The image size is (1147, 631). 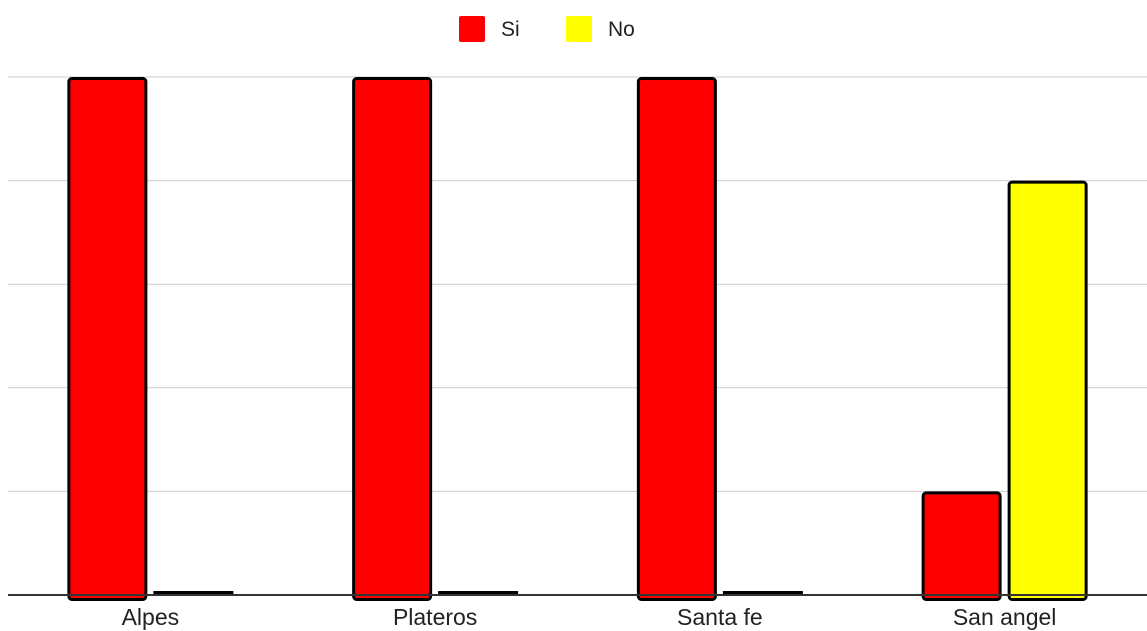 I want to click on x-tick-label: Santa fe, so click(x=720, y=617).